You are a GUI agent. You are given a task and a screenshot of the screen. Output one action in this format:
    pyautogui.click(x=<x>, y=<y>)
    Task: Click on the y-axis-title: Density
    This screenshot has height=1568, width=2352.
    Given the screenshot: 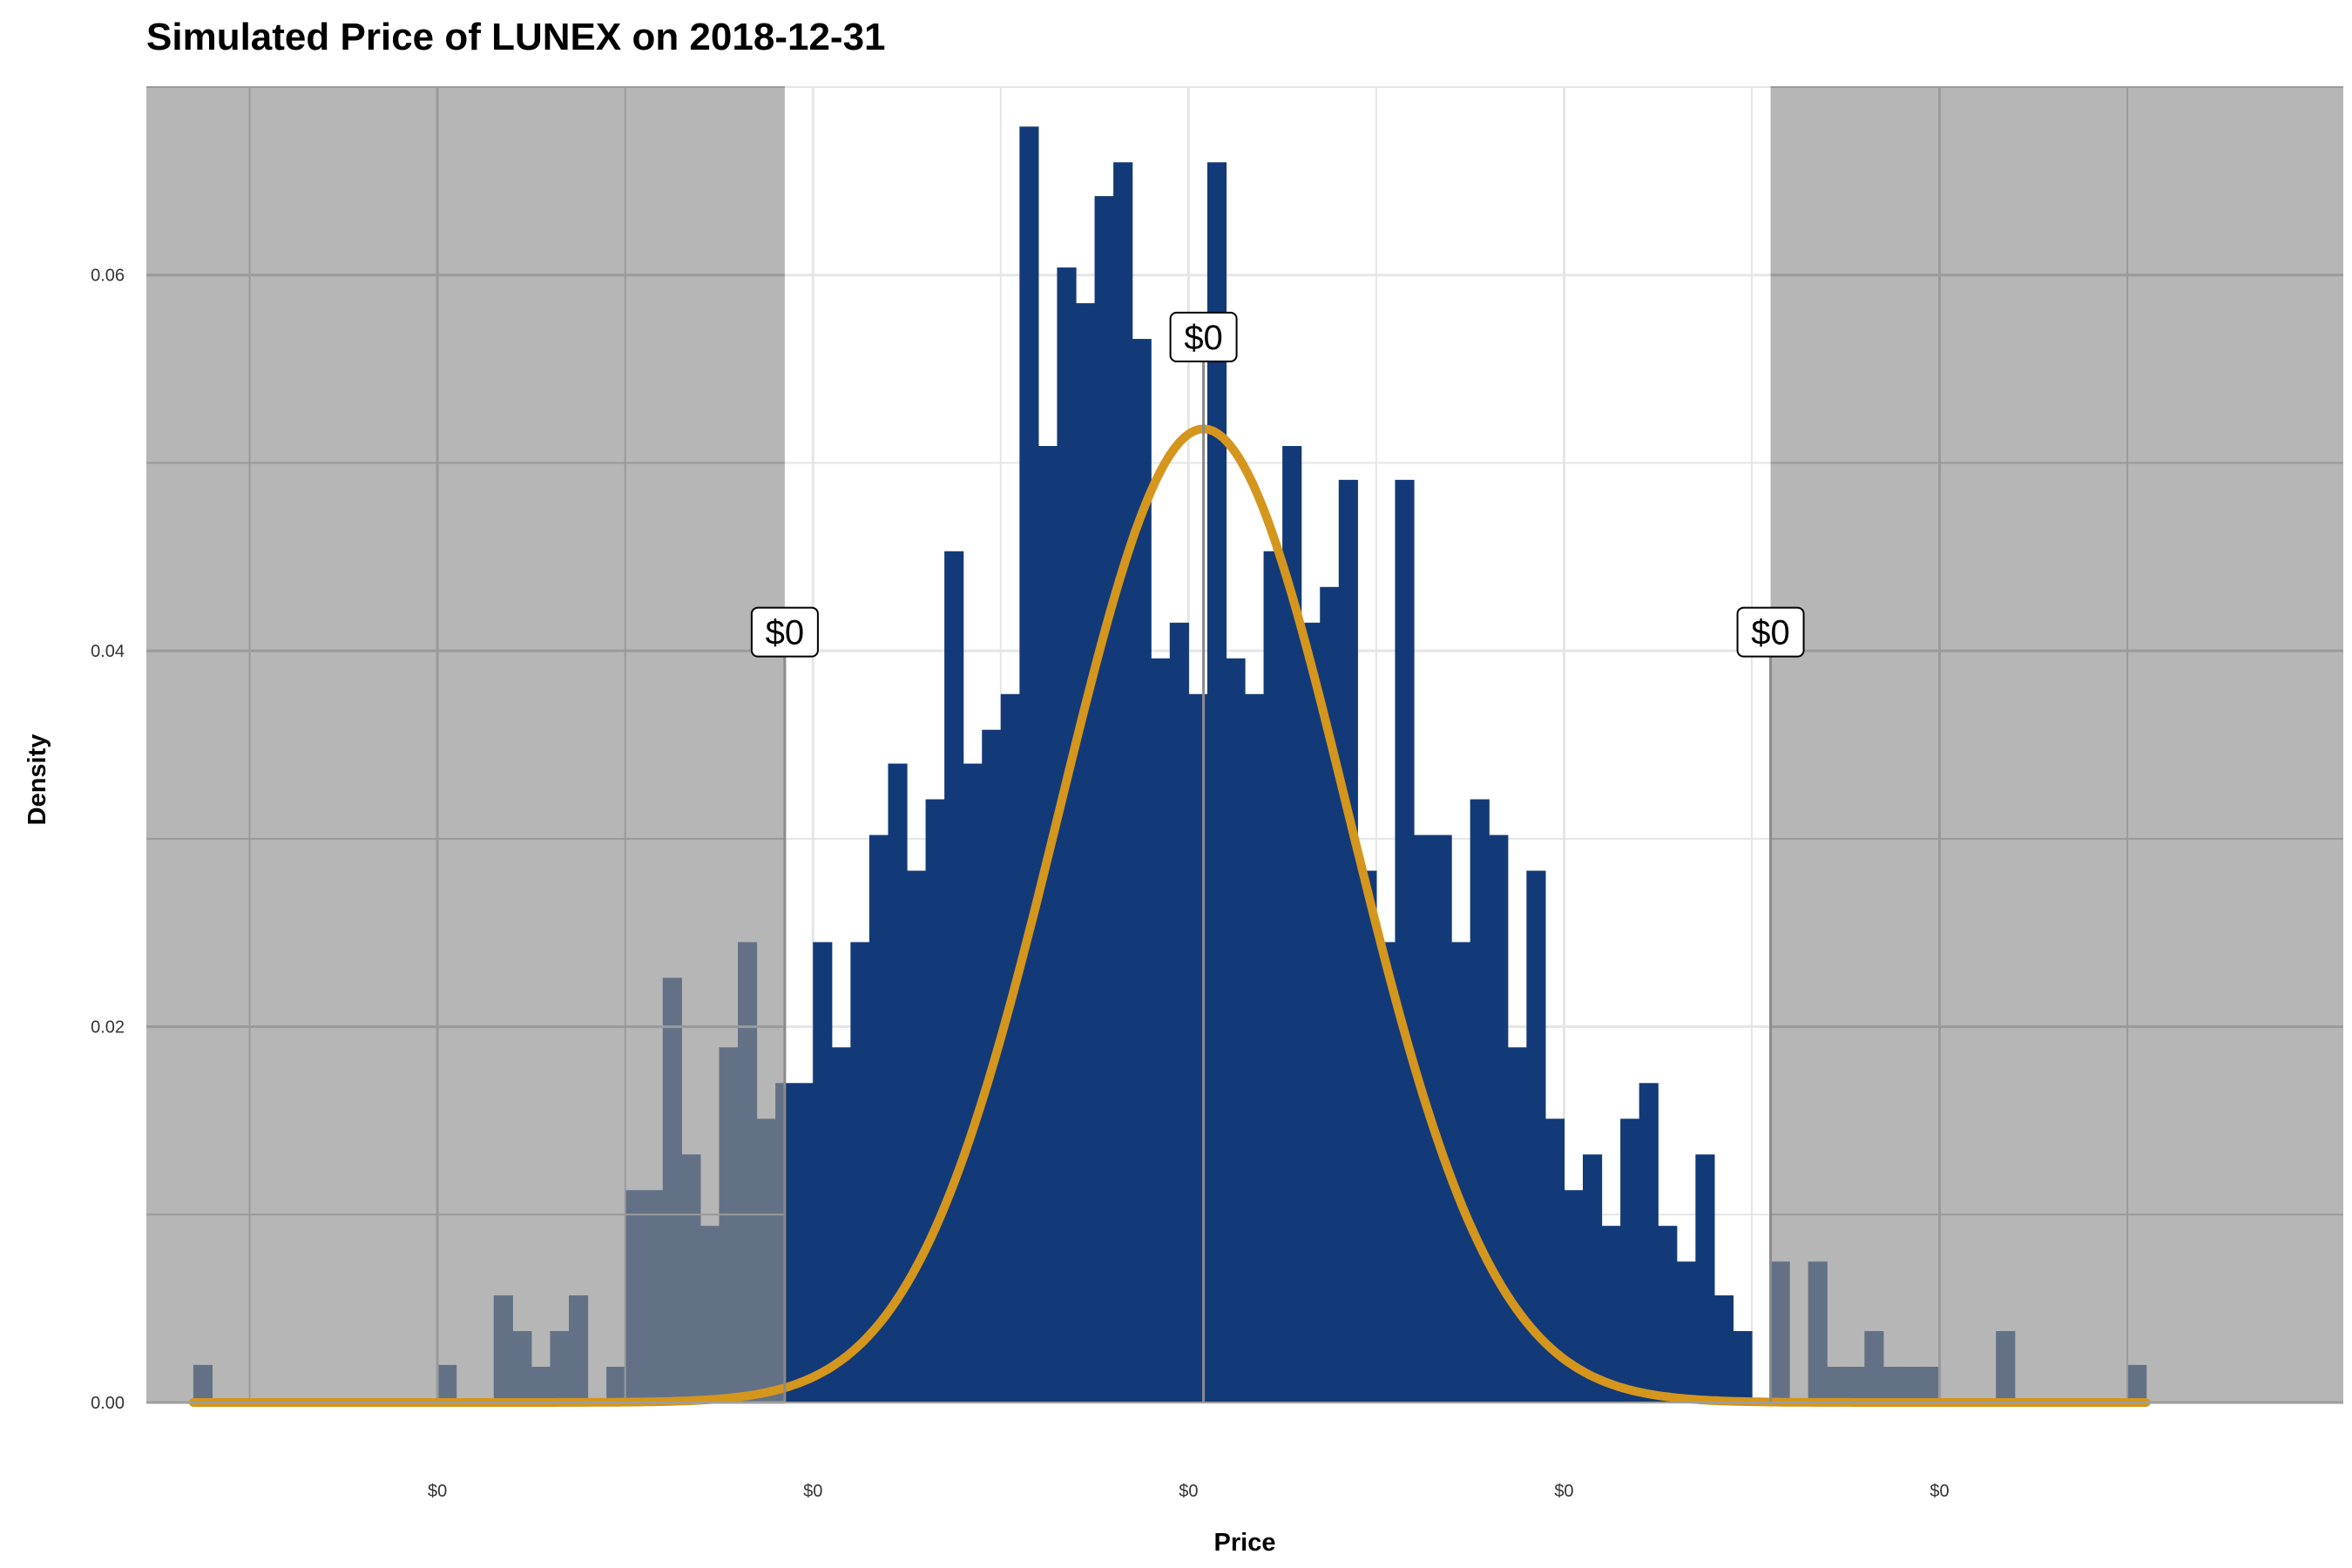 What is the action you would take?
    pyautogui.click(x=37, y=780)
    